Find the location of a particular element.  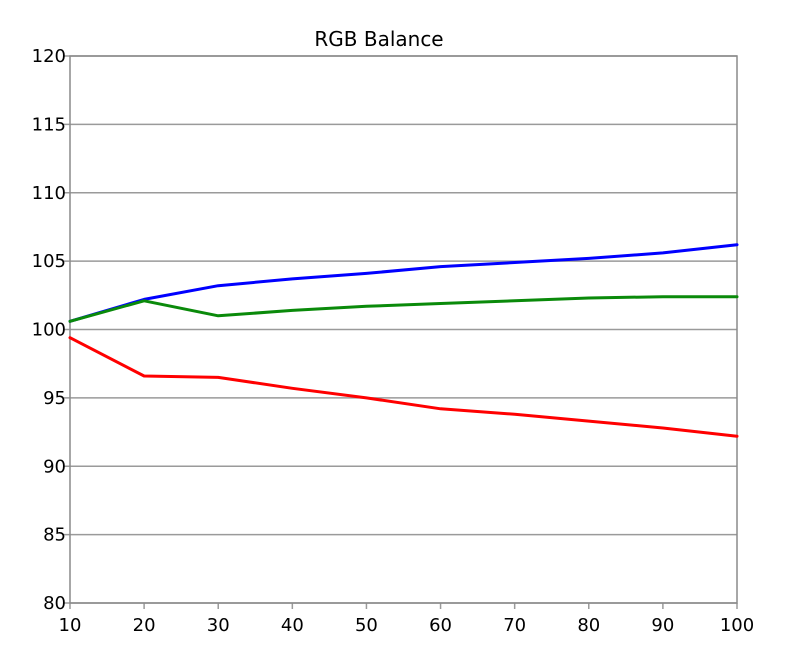

y-tick-label: 115 is located at coordinates (49, 124).